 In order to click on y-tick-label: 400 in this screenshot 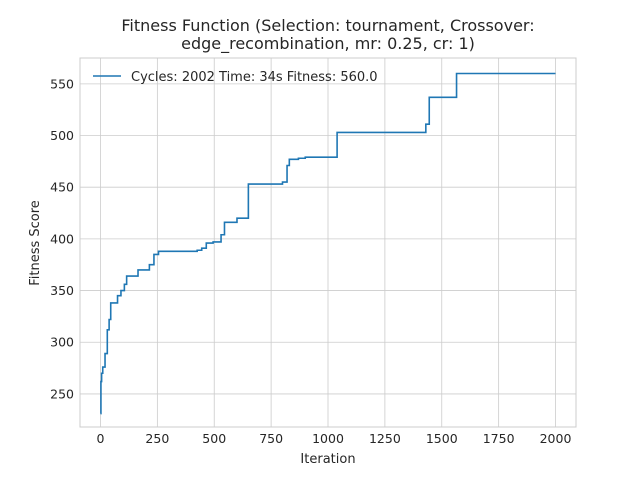, I will do `click(62, 238)`.